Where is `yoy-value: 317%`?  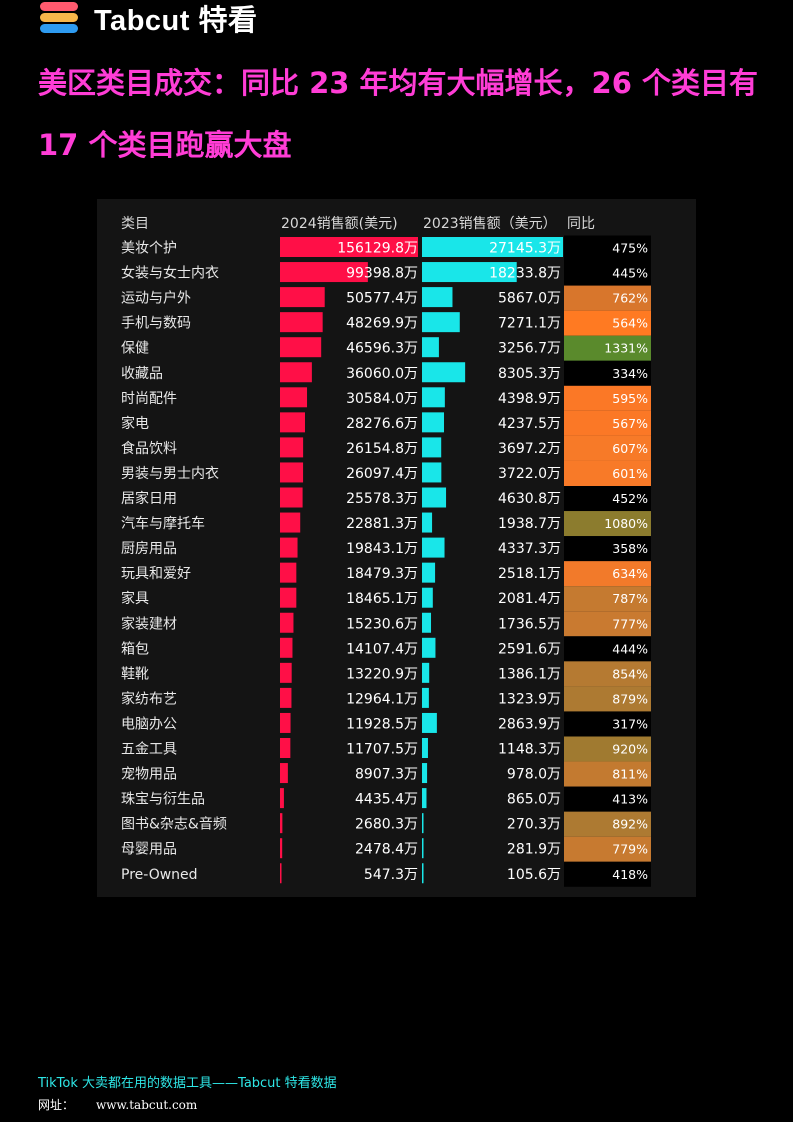
yoy-value: 317% is located at coordinates (630, 723).